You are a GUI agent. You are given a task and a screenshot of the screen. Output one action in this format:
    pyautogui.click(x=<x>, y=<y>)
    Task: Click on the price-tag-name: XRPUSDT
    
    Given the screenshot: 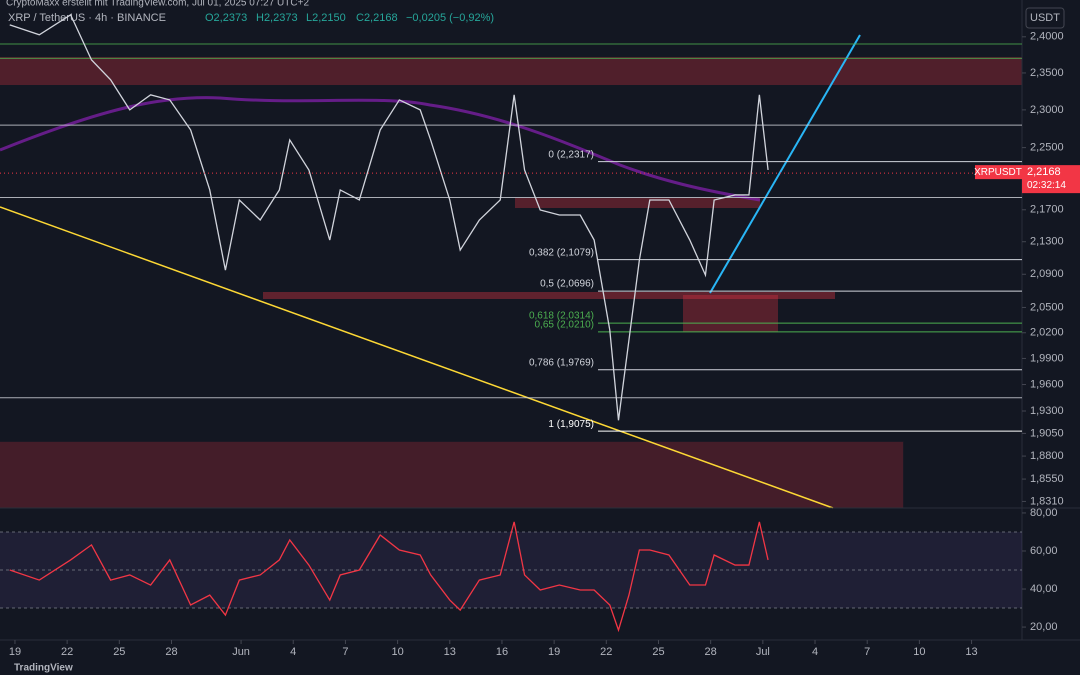 What is the action you would take?
    pyautogui.click(x=998, y=172)
    